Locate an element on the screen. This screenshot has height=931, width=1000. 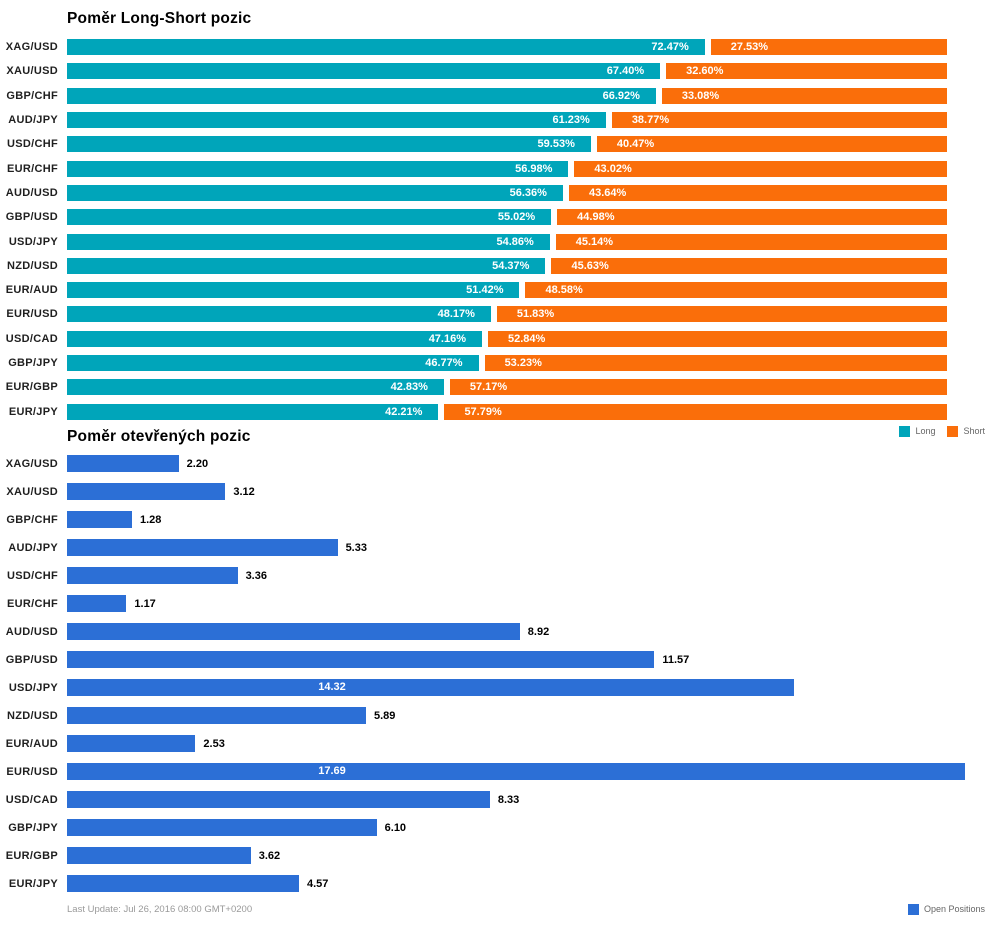
stacked-bar-track: 66.92% 33.08% is located at coordinates (507, 95).